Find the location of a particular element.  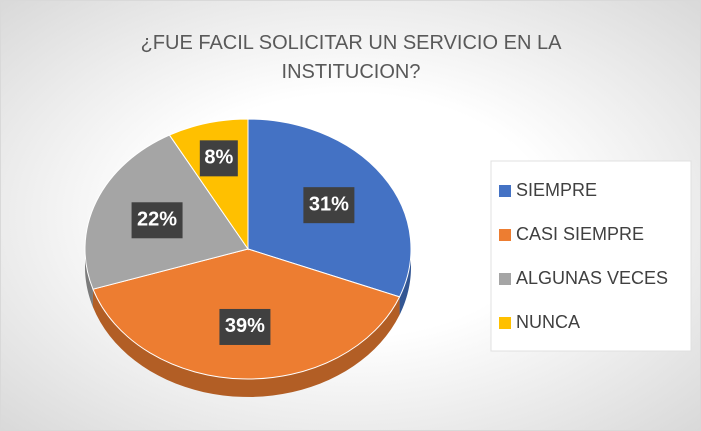

legend-label: SIEMPRE is located at coordinates (556, 190).